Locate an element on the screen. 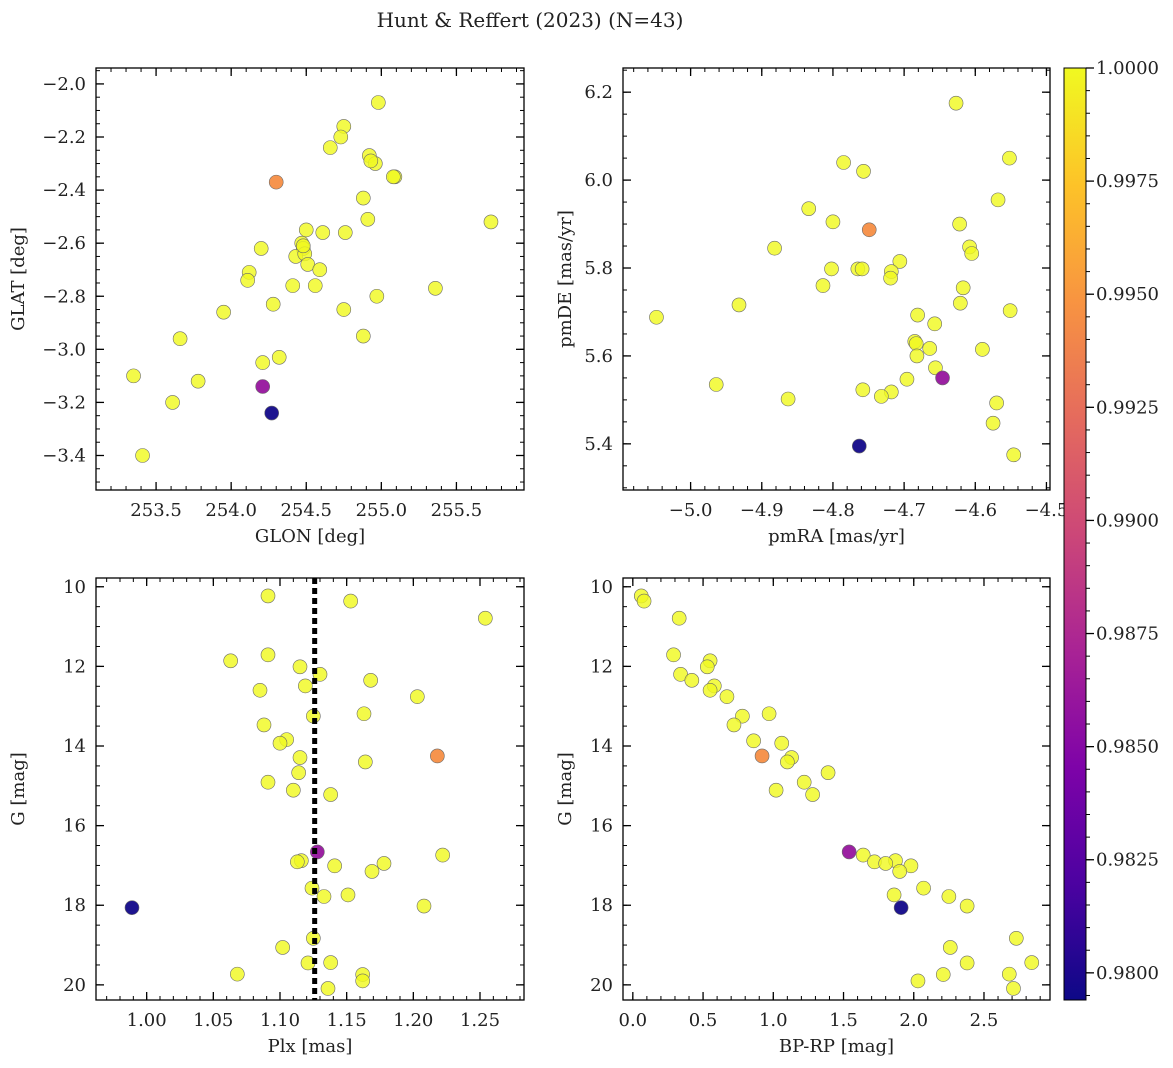 The image size is (1173, 1068). x-tick-label: 0.0 is located at coordinates (633, 1020).